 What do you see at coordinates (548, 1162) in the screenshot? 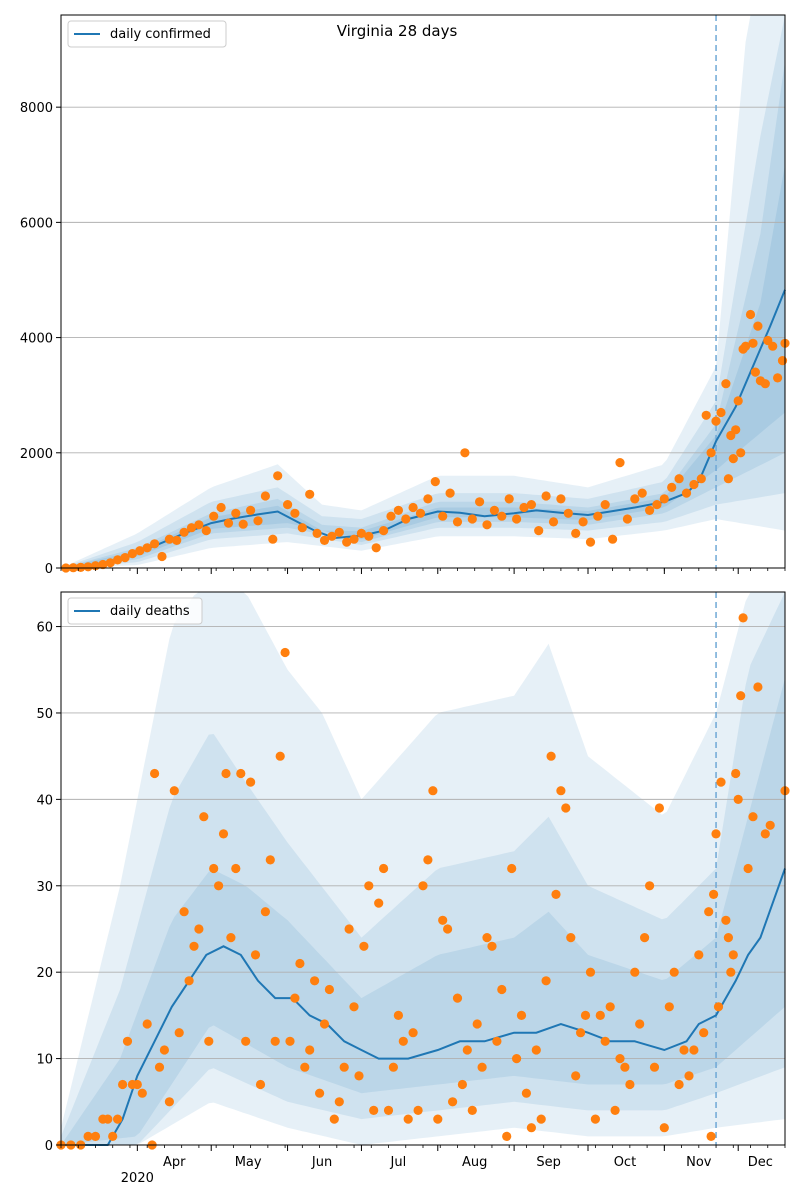
I see `x-tick-label-sep: Sep` at bounding box center [548, 1162].